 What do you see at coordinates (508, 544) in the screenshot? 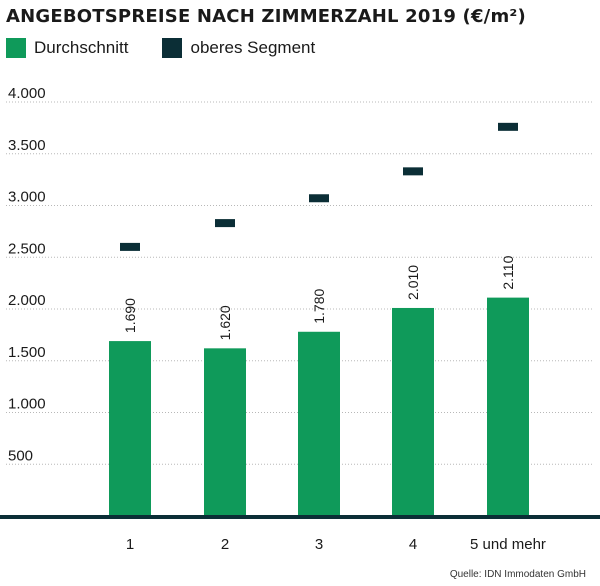
I see `x-tick-label: 5 und mehr` at bounding box center [508, 544].